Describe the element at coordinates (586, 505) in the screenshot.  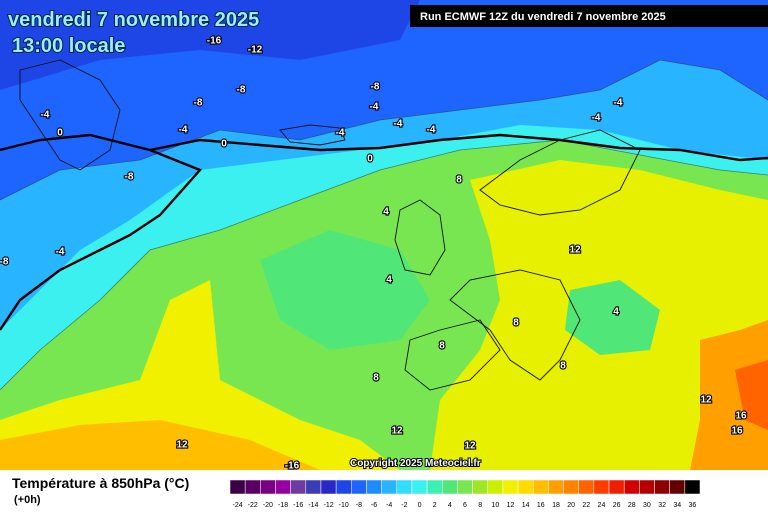
I see `colorbar-label: 22` at that location.